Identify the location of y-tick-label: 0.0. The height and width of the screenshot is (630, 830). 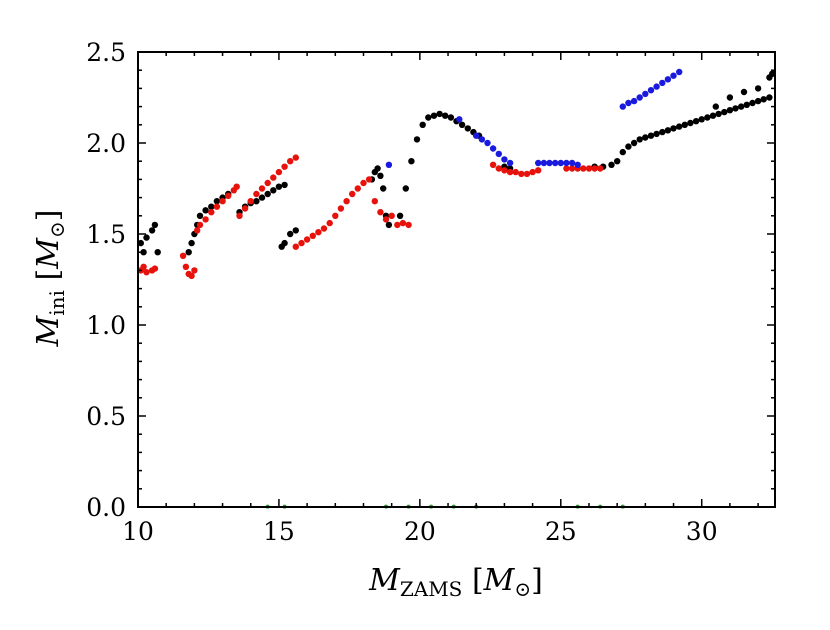
(106, 507).